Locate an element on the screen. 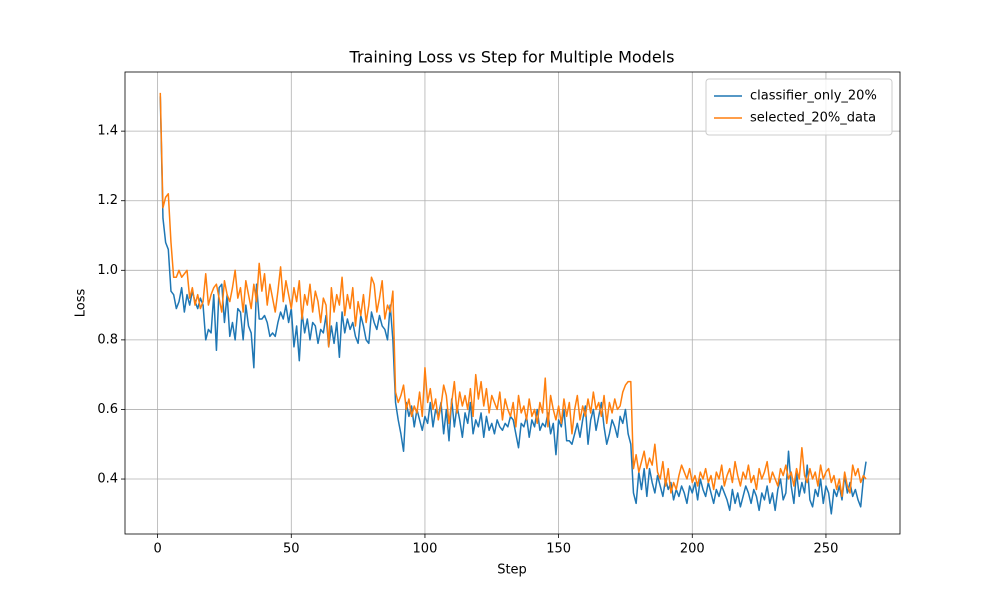 This screenshot has width=1000, height=600. legend-label: classifier_only_20% is located at coordinates (813, 96).